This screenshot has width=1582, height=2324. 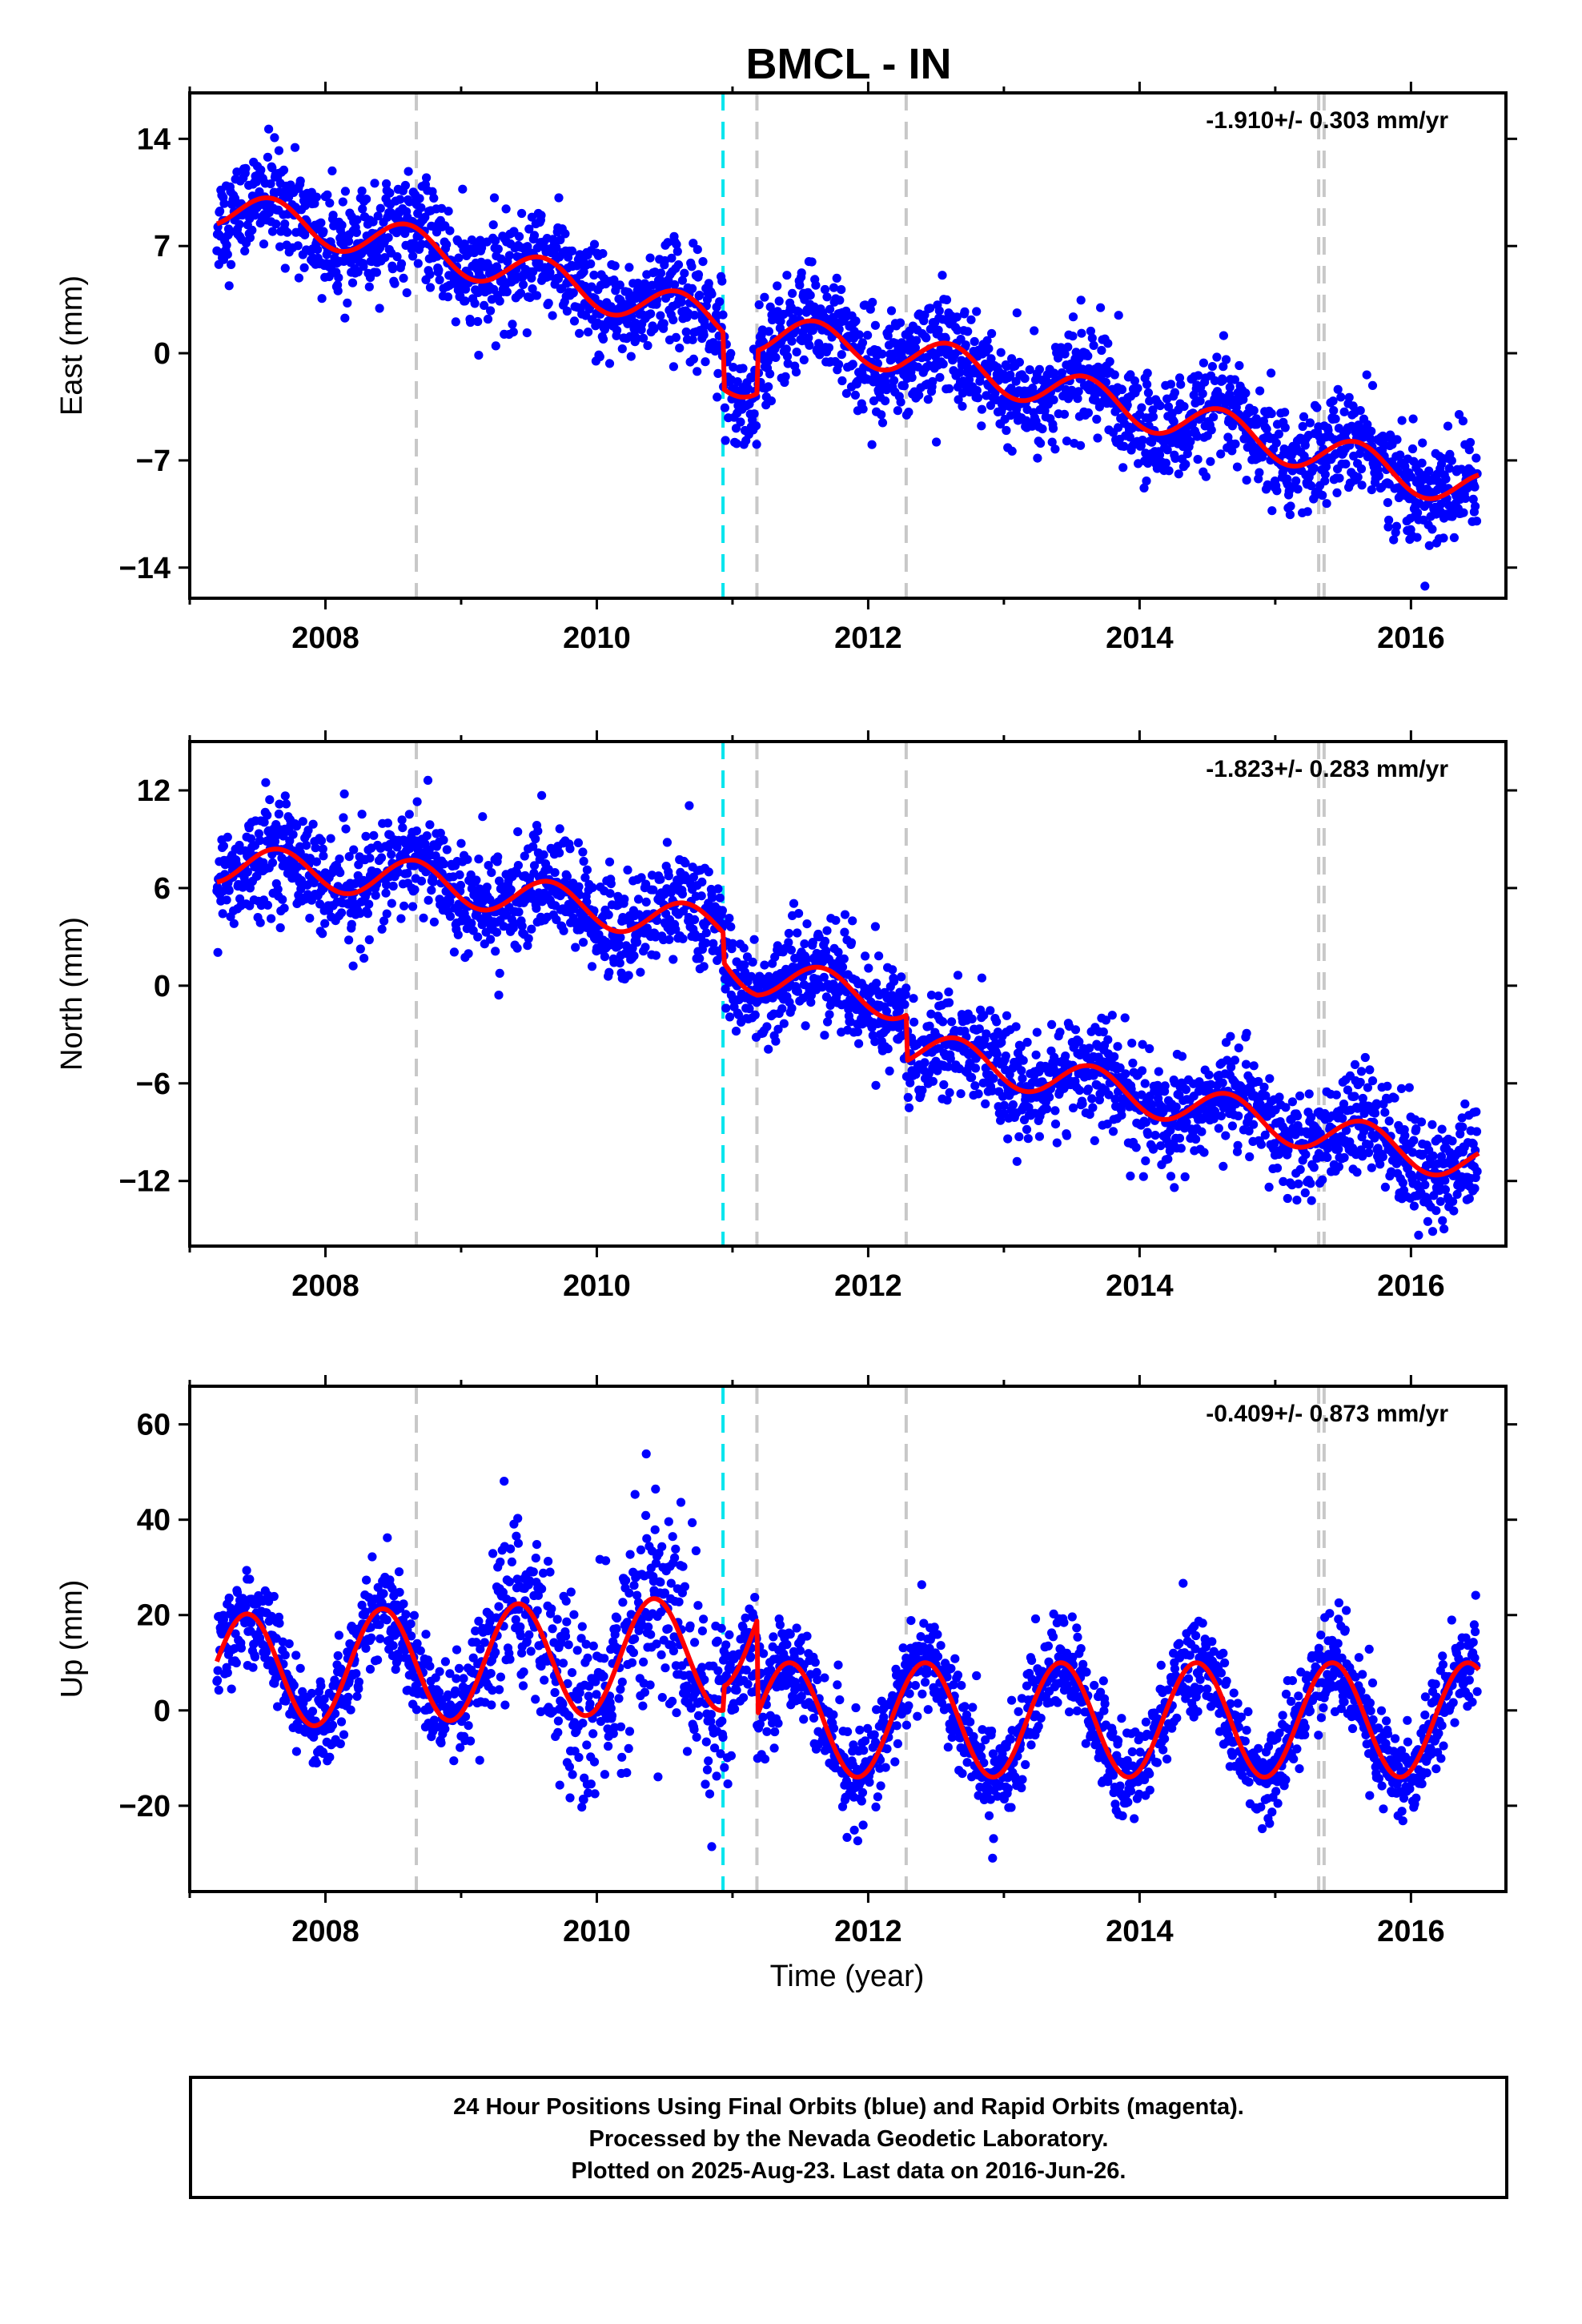 What do you see at coordinates (162, 246) in the screenshot?
I see `y-tick-label: 7` at bounding box center [162, 246].